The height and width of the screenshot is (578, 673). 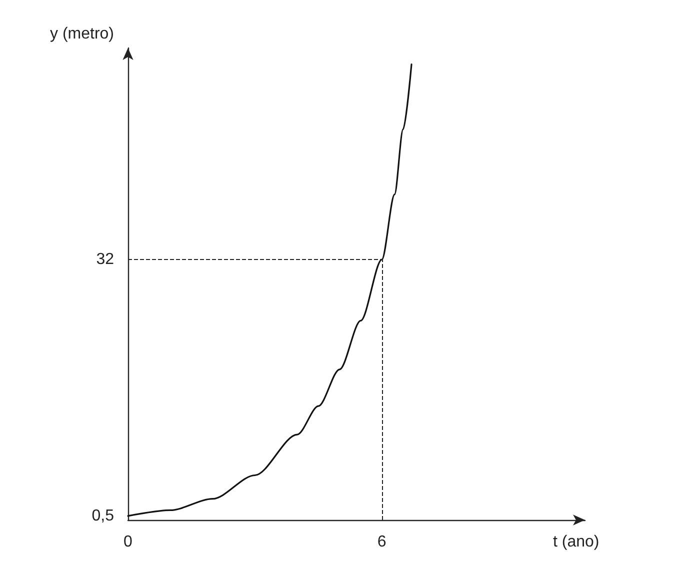 I want to click on y-tick-label: 0,5, so click(x=103, y=515).